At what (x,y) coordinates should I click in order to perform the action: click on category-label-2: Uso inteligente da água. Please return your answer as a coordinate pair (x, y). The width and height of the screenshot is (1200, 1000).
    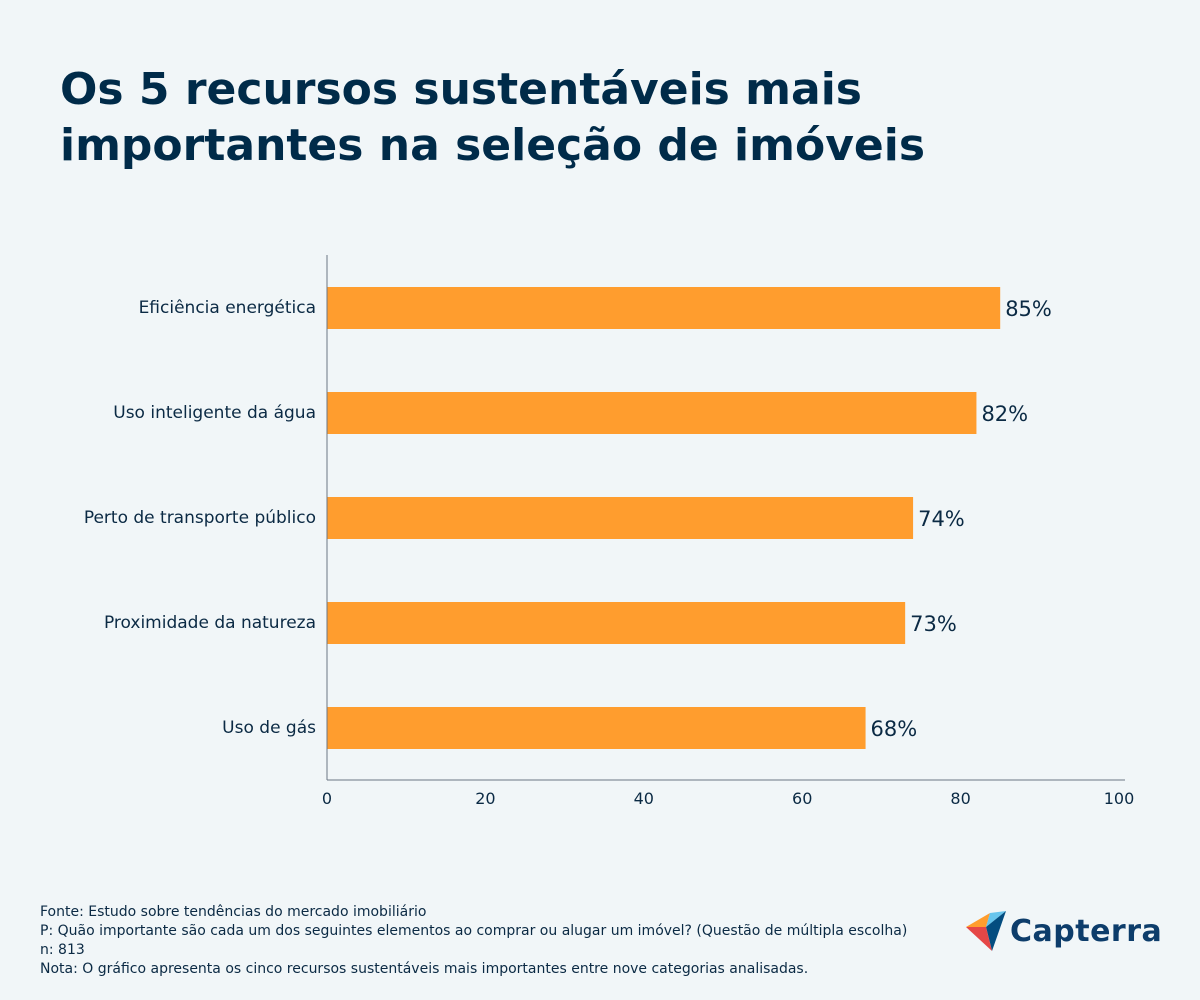
    Looking at the image, I should click on (214, 413).